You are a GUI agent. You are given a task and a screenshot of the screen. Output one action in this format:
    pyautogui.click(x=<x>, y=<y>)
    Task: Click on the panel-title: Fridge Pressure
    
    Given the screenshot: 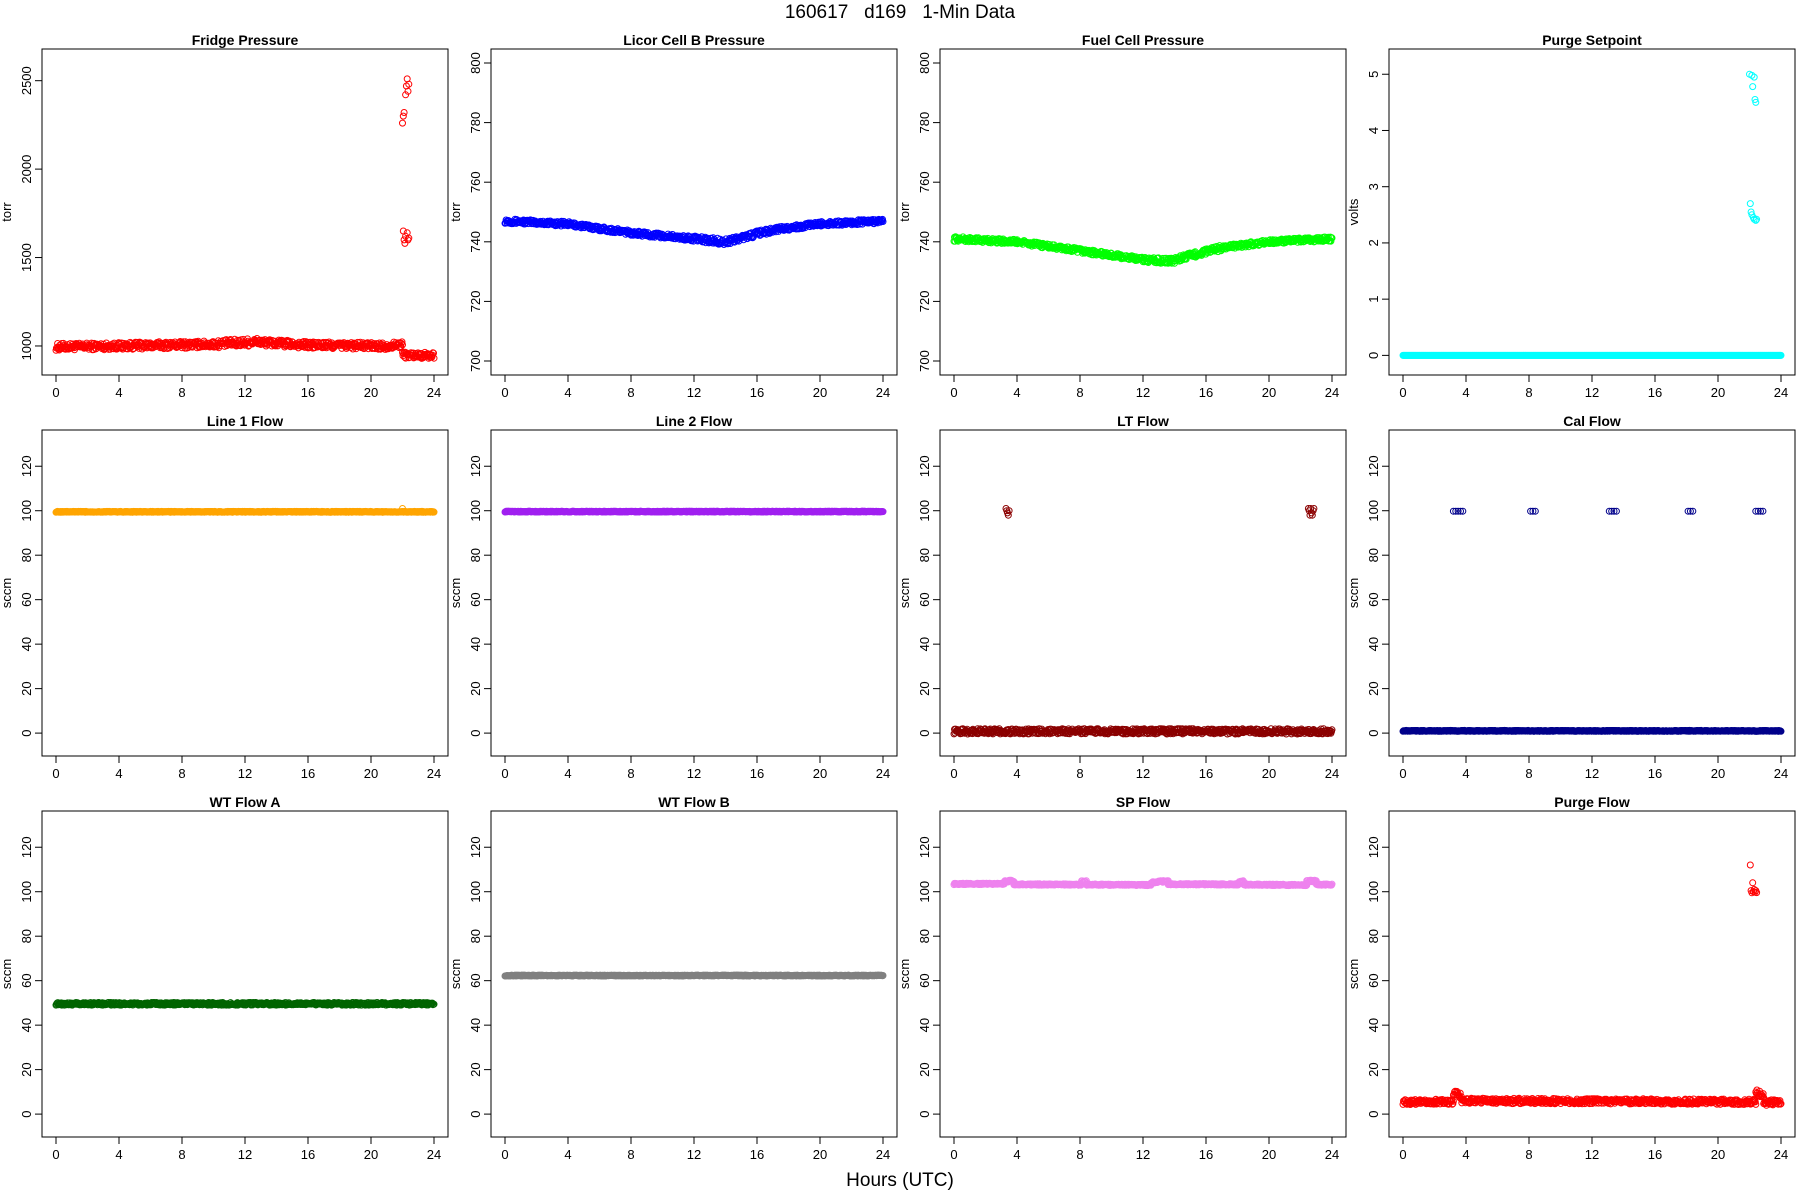 What is the action you would take?
    pyautogui.click(x=245, y=40)
    